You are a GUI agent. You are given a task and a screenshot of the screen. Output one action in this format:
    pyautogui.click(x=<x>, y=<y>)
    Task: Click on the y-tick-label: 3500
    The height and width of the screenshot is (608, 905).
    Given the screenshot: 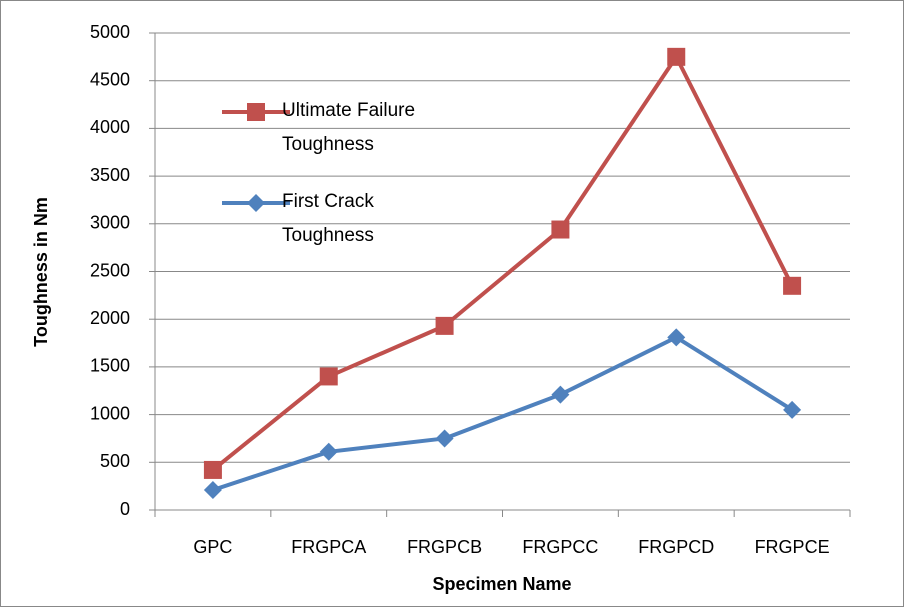 What is the action you would take?
    pyautogui.click(x=110, y=175)
    